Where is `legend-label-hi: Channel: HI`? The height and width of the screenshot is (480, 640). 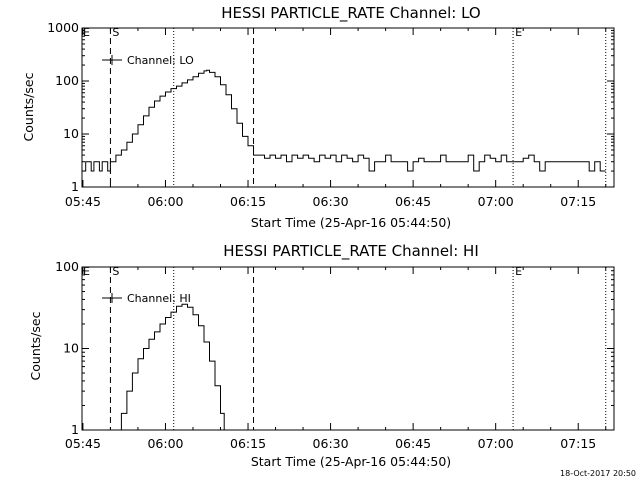
legend-label-hi: Channel: HI is located at coordinates (159, 298).